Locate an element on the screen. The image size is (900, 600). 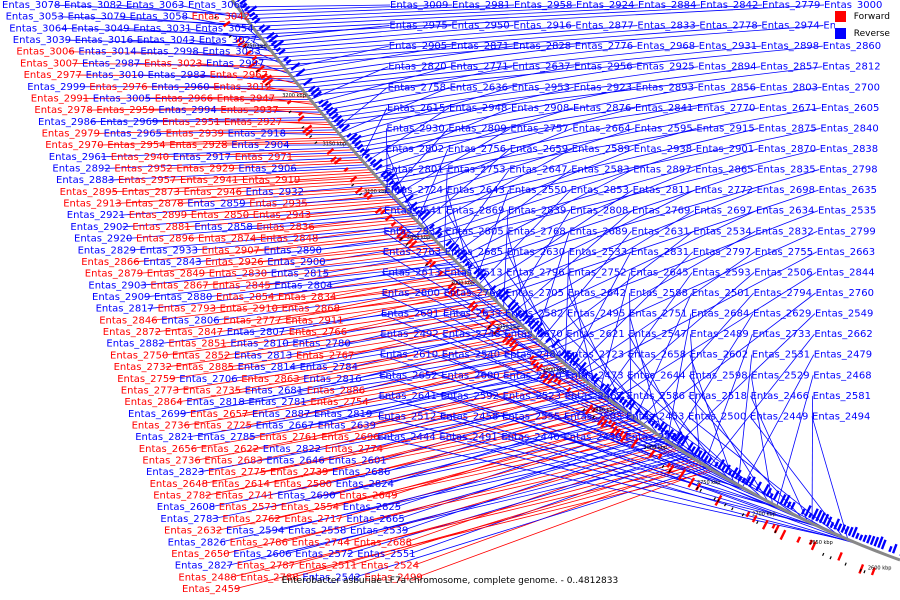
gene-label: Entas_2883 is located at coordinates (85, 180).